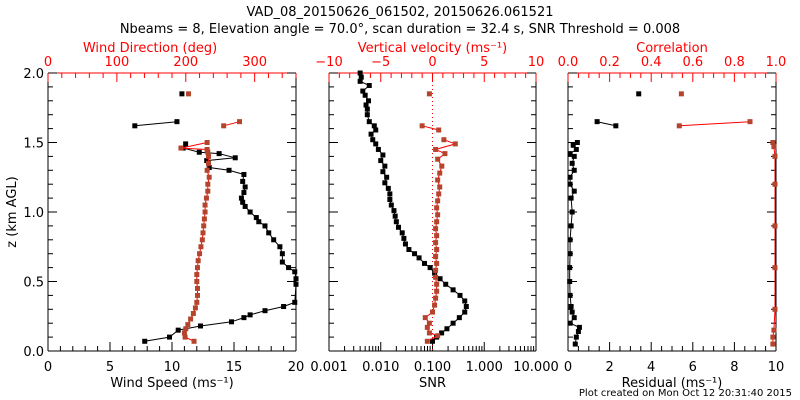  I want to click on top-tick-label: 0.6, so click(692, 62).